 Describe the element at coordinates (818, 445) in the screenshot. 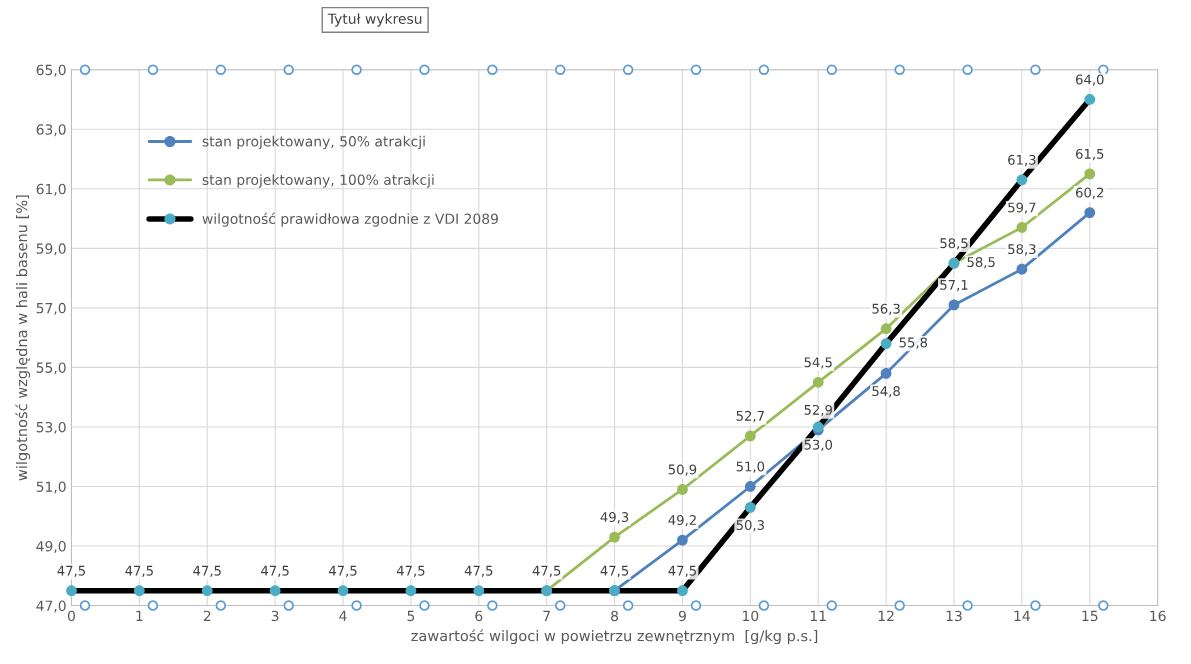

I see `data-label: 53,0` at that location.